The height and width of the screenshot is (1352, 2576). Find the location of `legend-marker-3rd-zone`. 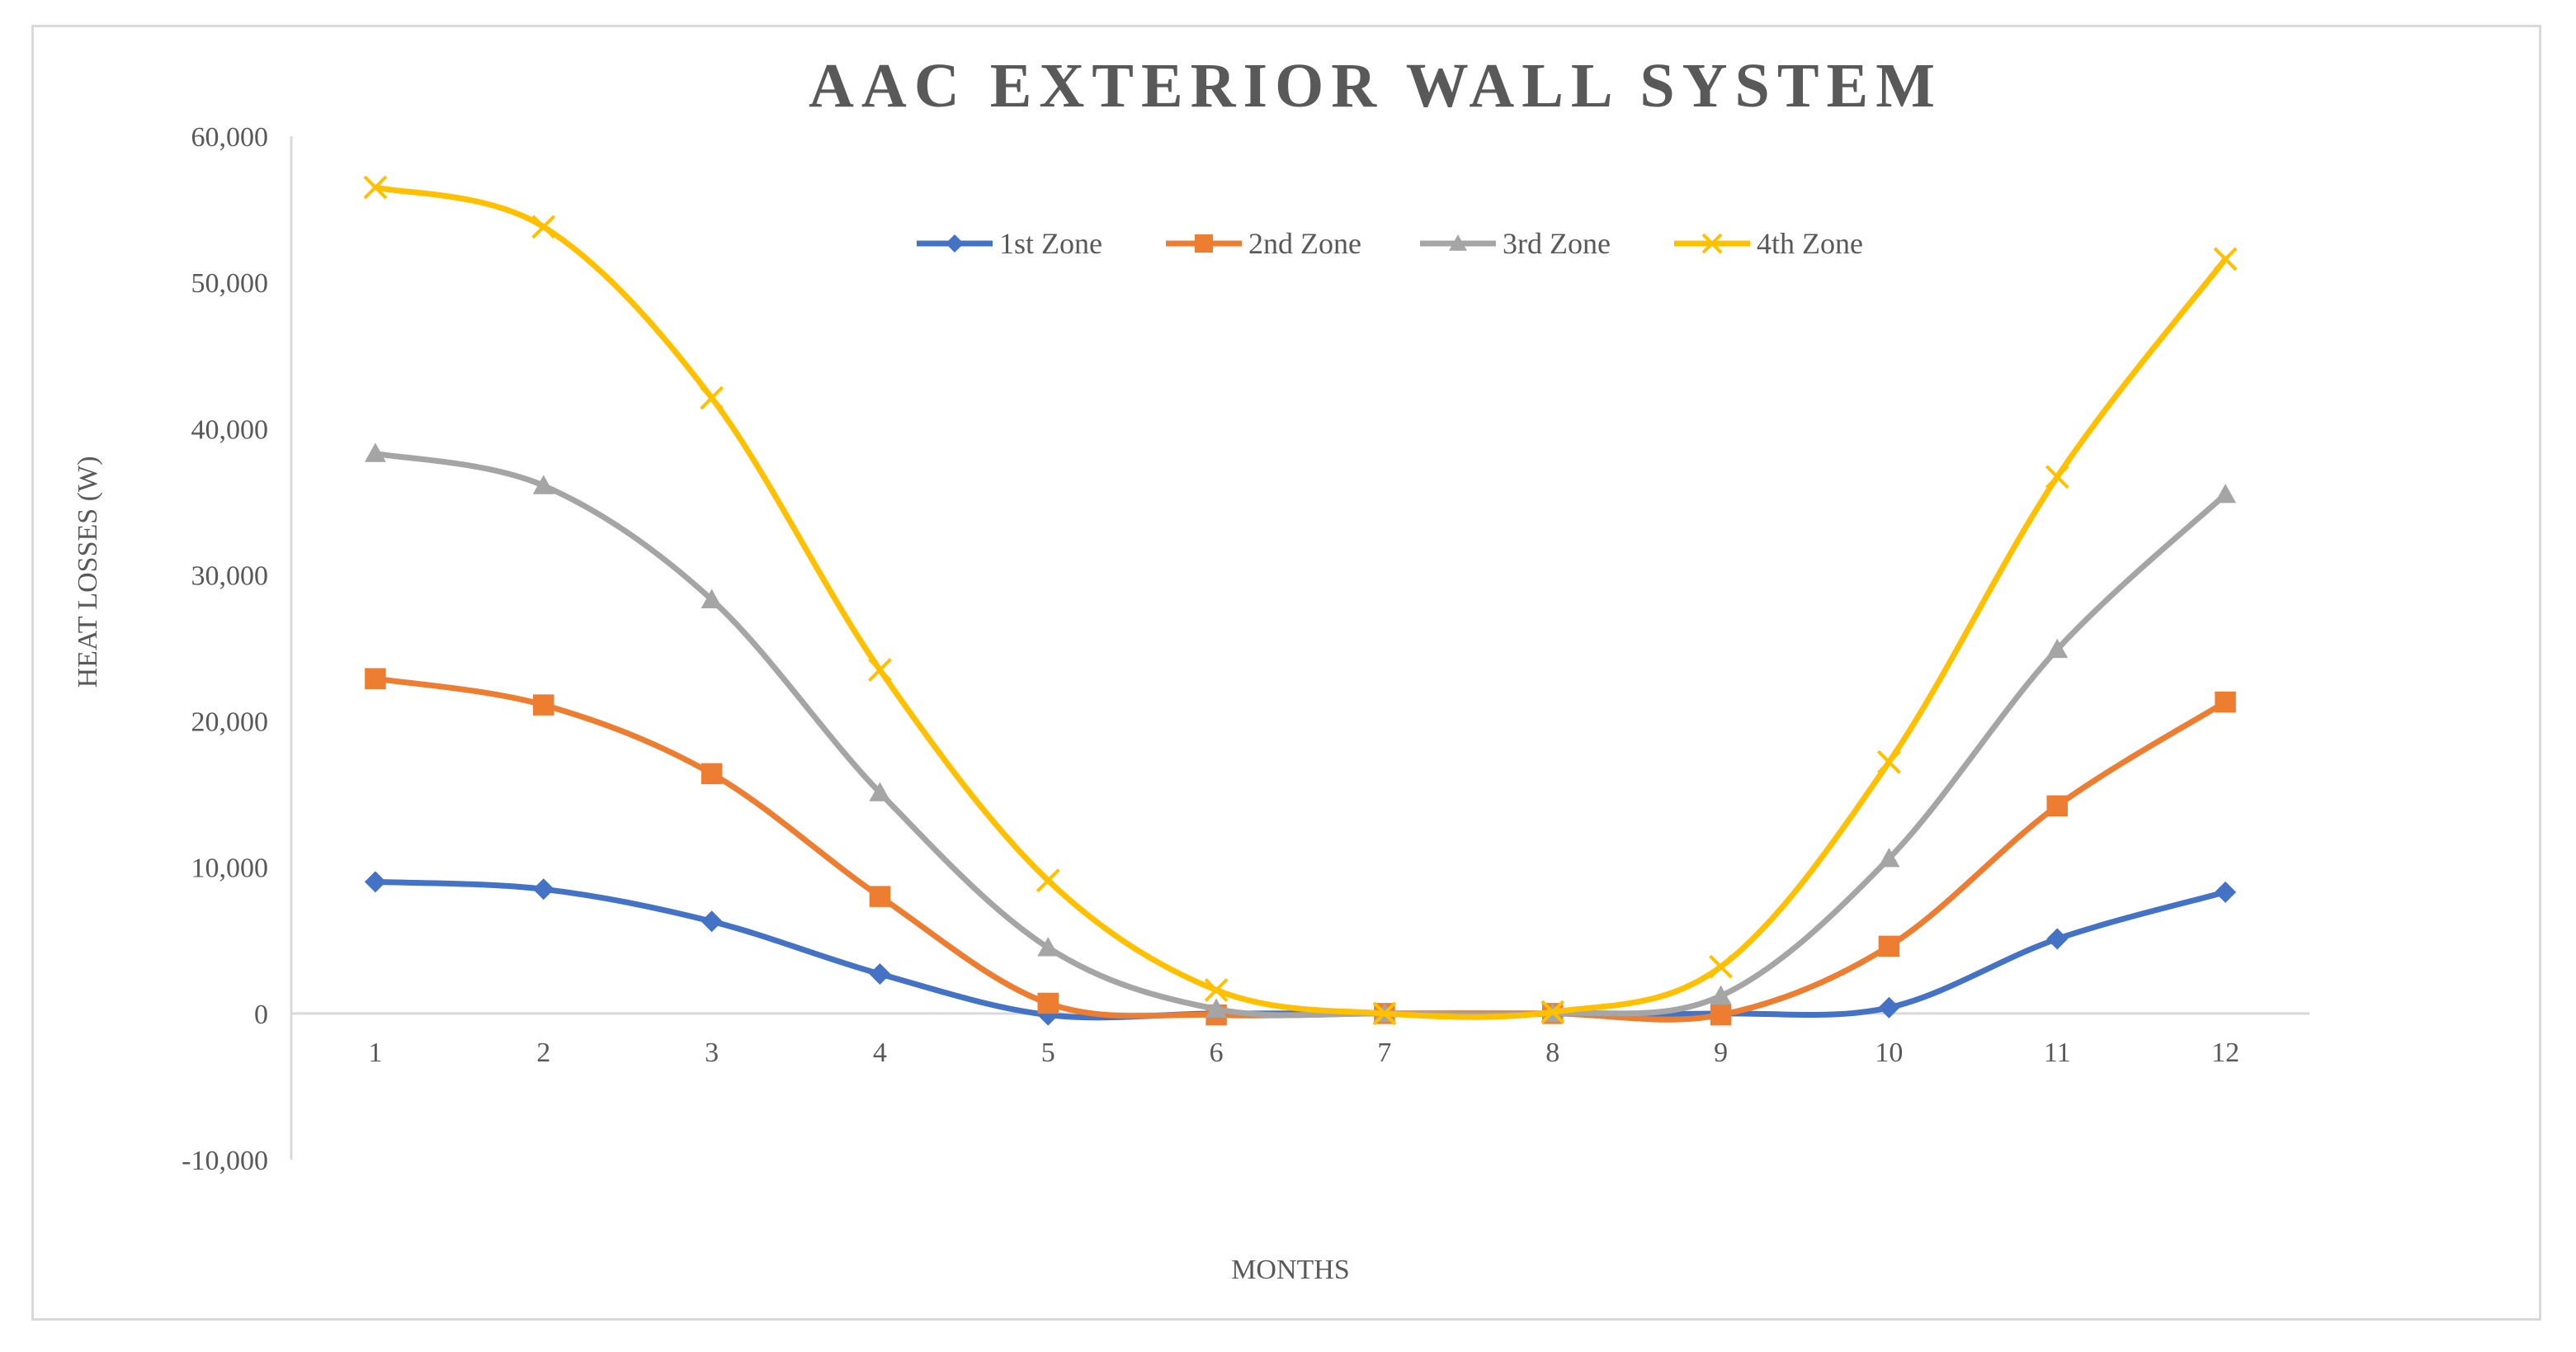

legend-marker-3rd-zone is located at coordinates (1458, 242).